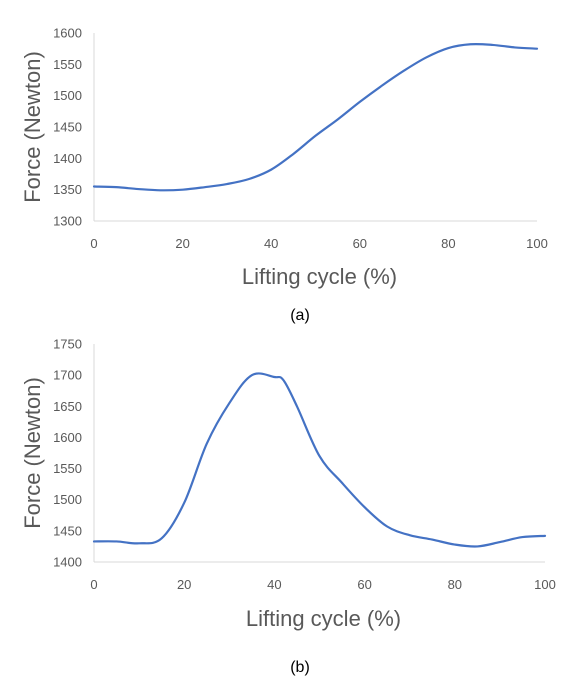  What do you see at coordinates (67, 406) in the screenshot?
I see `y-tick-label: 1650` at bounding box center [67, 406].